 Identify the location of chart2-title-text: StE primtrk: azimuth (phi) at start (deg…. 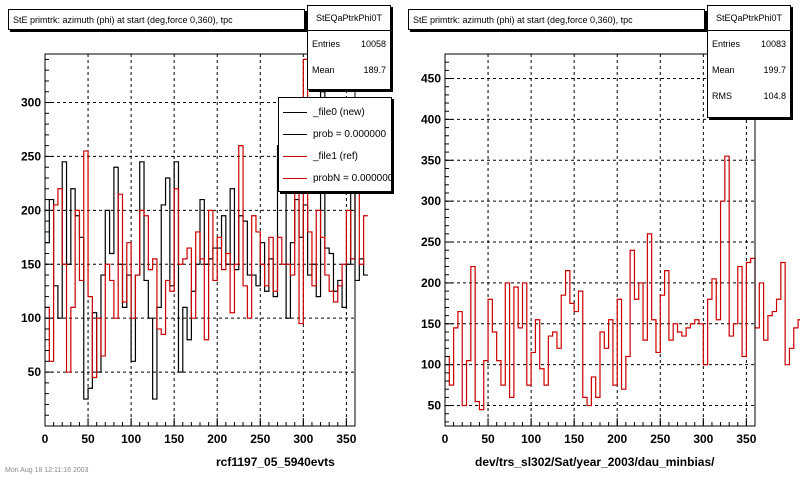
(523, 20).